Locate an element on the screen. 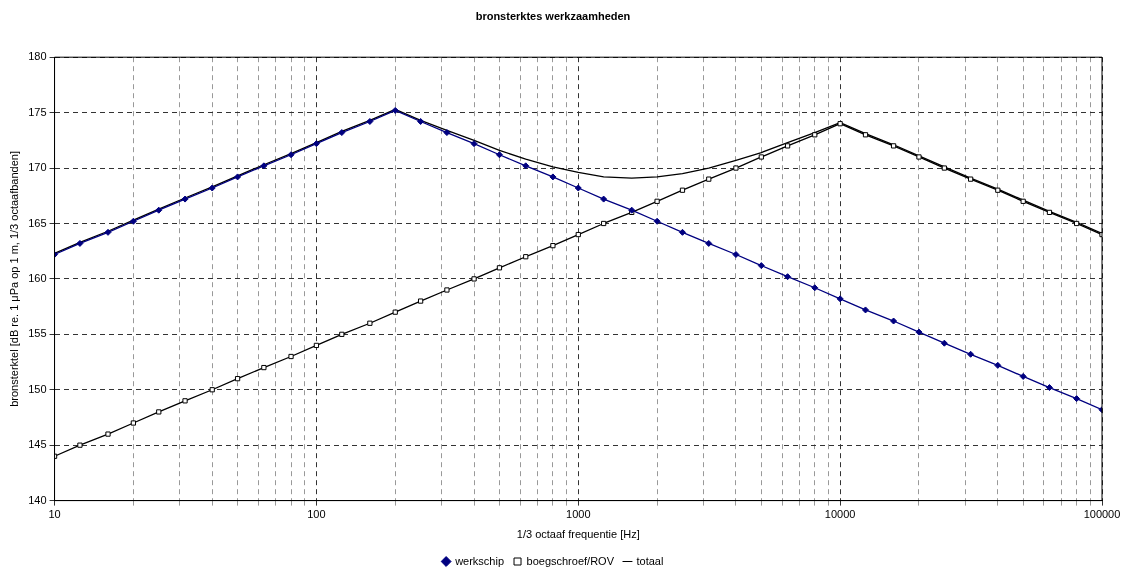 The image size is (1128, 581). x-tick-label: 10 is located at coordinates (54, 514).